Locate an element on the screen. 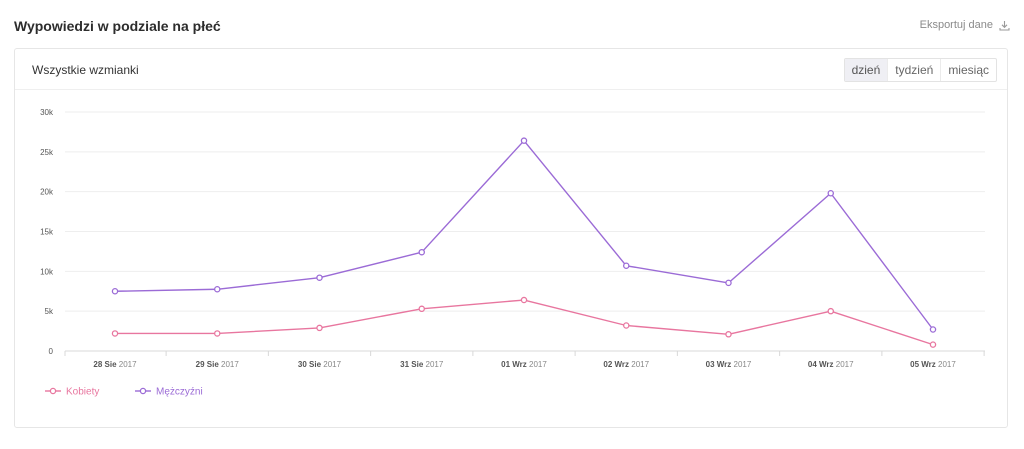  y-tick-label: 5k is located at coordinates (49, 311).